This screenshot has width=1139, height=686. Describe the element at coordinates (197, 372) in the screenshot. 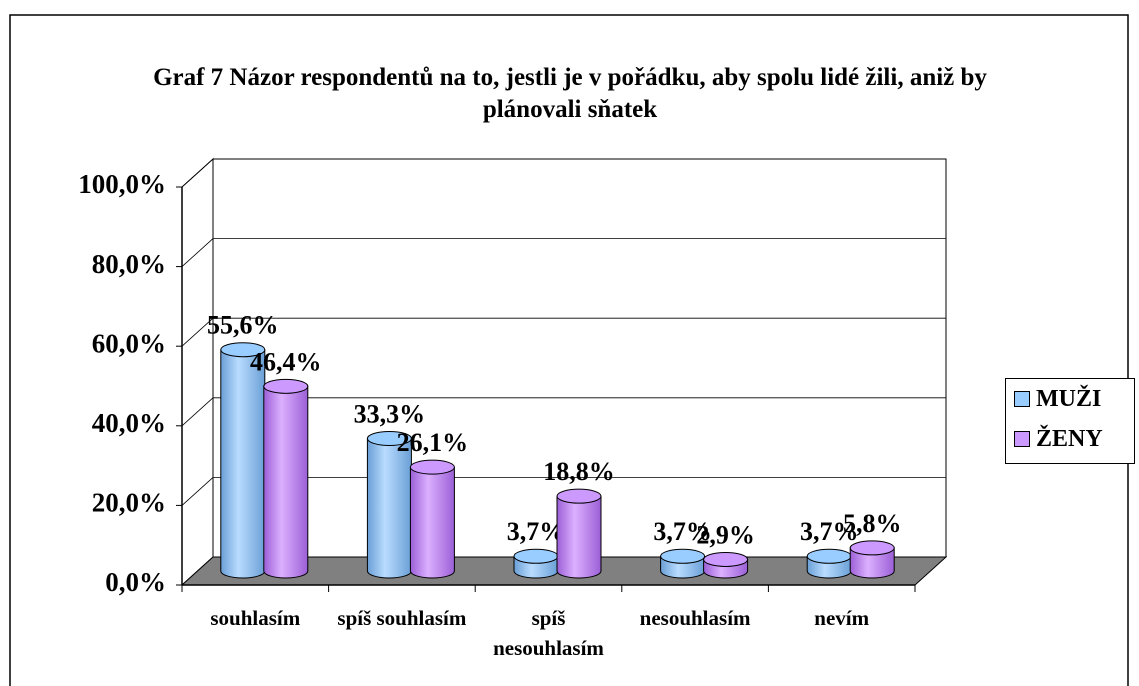

I see `side-wall` at that location.